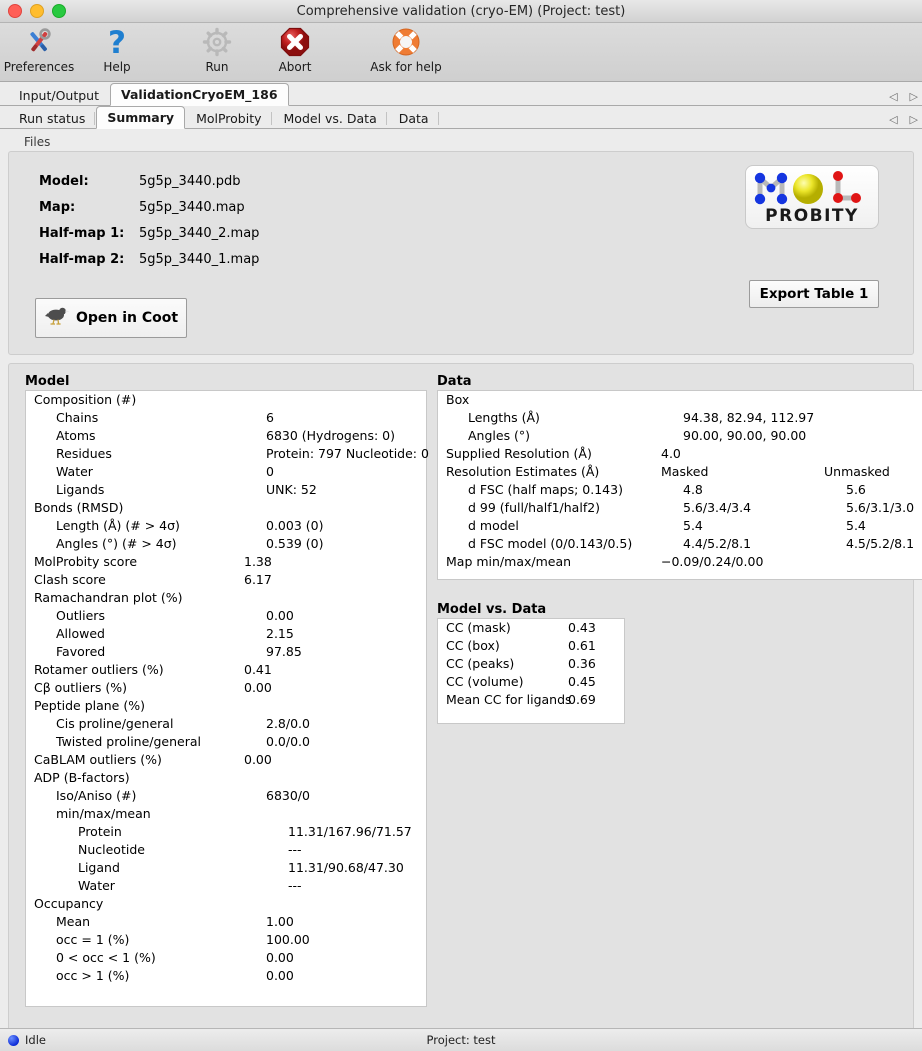  I want to click on table-row: CaBLAM outliers (%) 0.00, so click(226, 760).